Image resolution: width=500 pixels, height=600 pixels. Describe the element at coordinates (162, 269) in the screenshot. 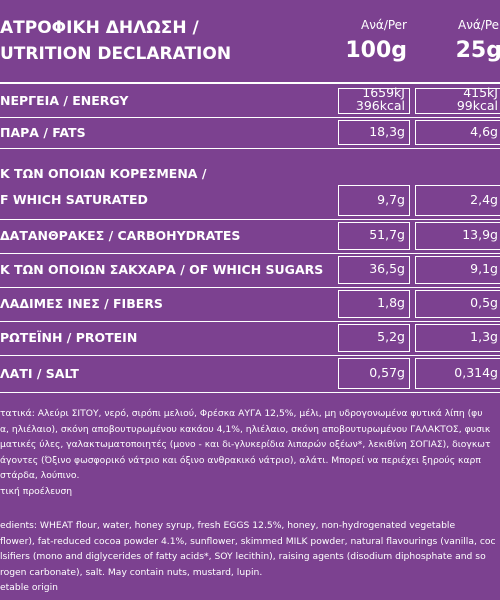

I see `row-label: Κ ΤΩΝ ΟΠΟΙΩΝ ΣΑΚΧΑΡΑ / OF WHICH SUGARS` at that location.